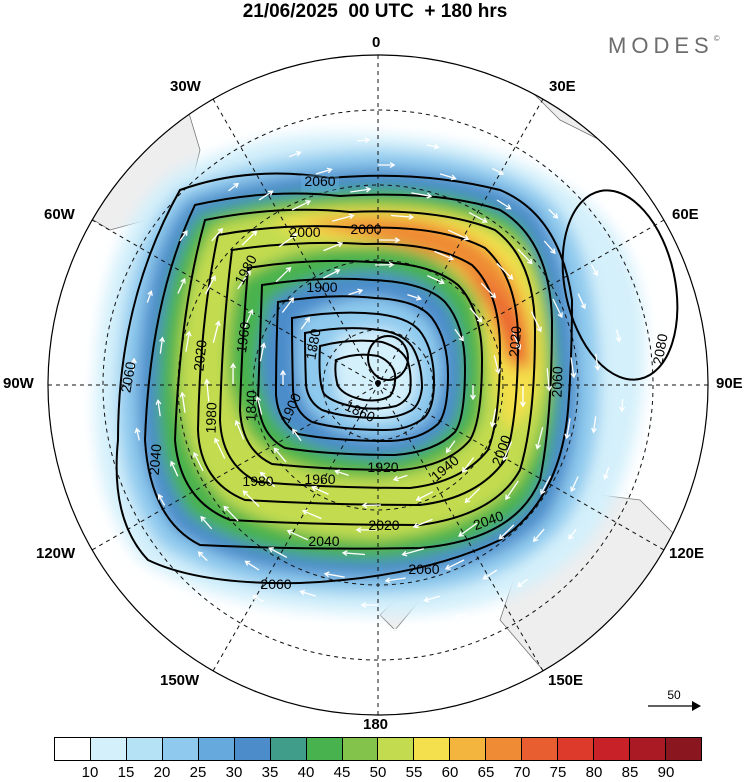  Describe the element at coordinates (687, 553) in the screenshot. I see `lon-label-120e: 120E` at that location.